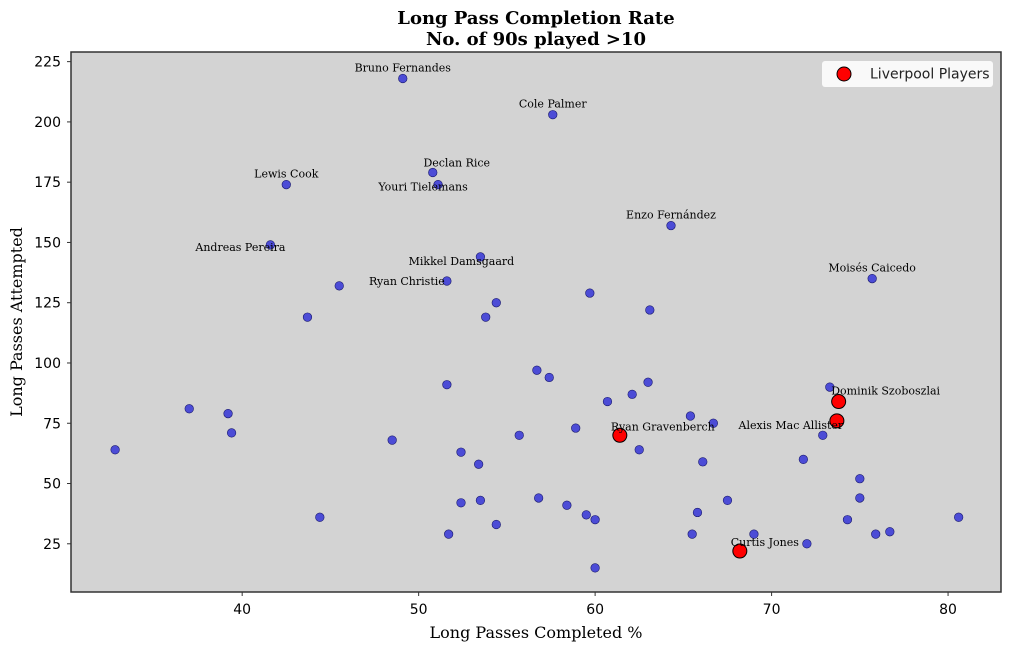 Image resolution: width=1011 pixels, height=667 pixels. I want to click on y-tick-label: 175, so click(47, 183).